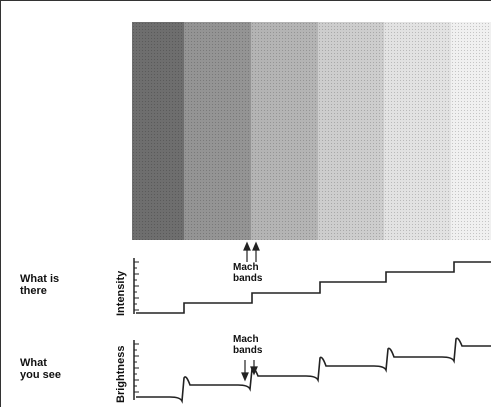 The width and height of the screenshot is (491, 407). Describe the element at coordinates (248, 345) in the screenshot. I see `mach-bands-annotation-bottom: Mach bands` at that location.